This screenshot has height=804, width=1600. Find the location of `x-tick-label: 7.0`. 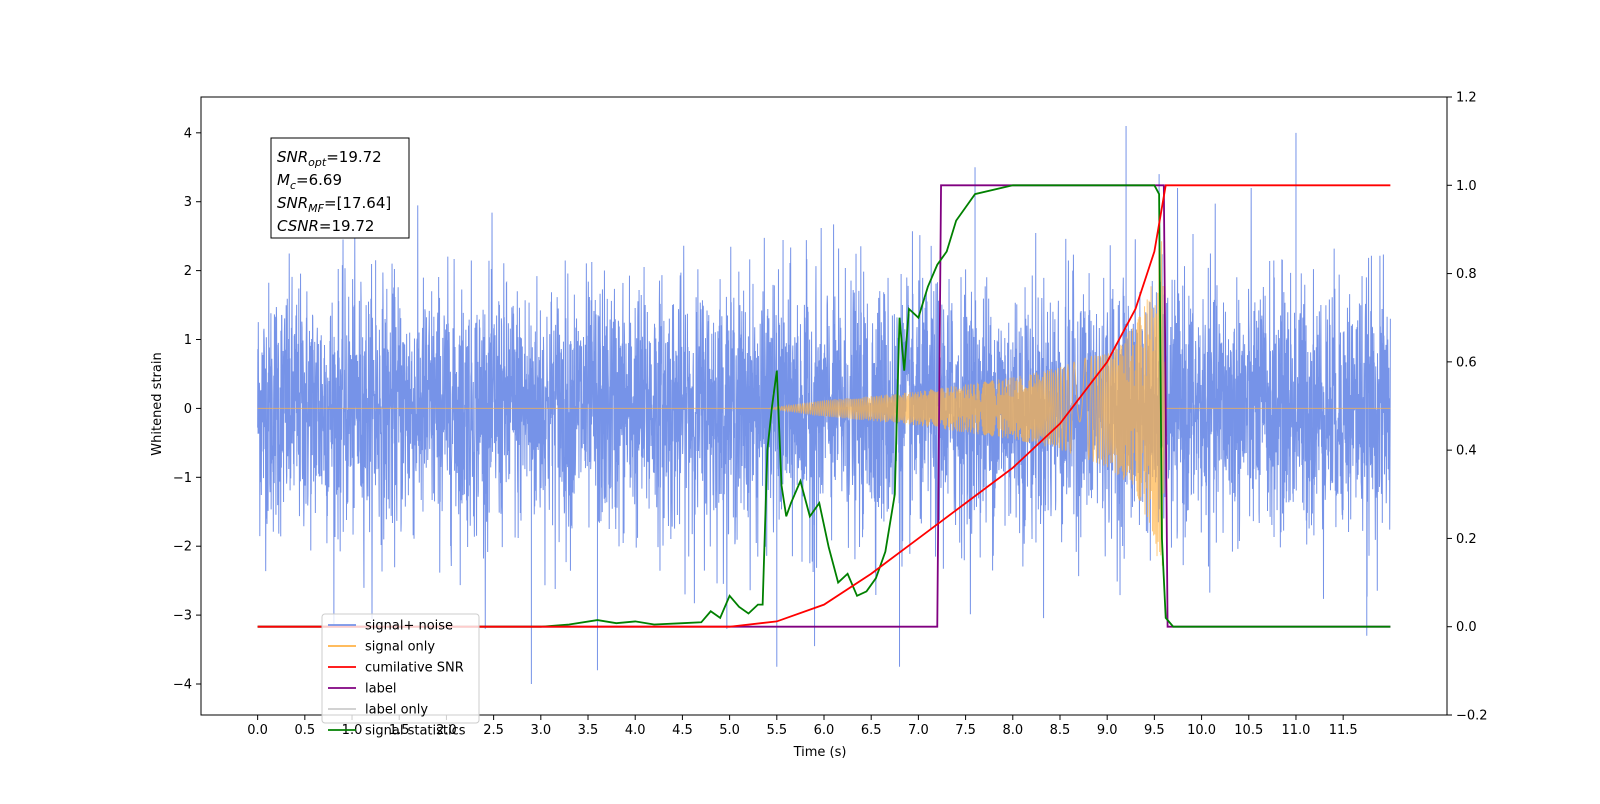

x-tick-label: 7.0 is located at coordinates (918, 730).